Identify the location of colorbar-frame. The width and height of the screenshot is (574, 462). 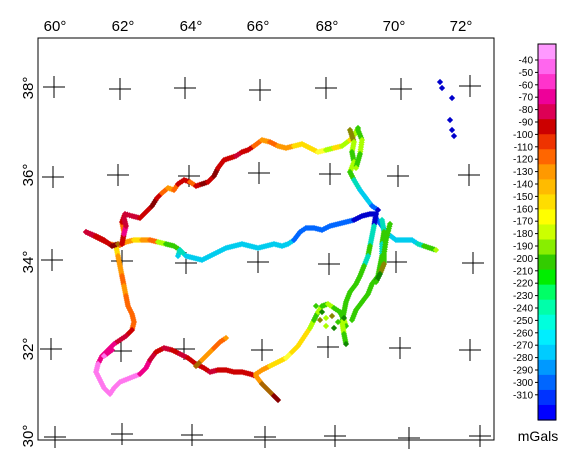
(547, 232).